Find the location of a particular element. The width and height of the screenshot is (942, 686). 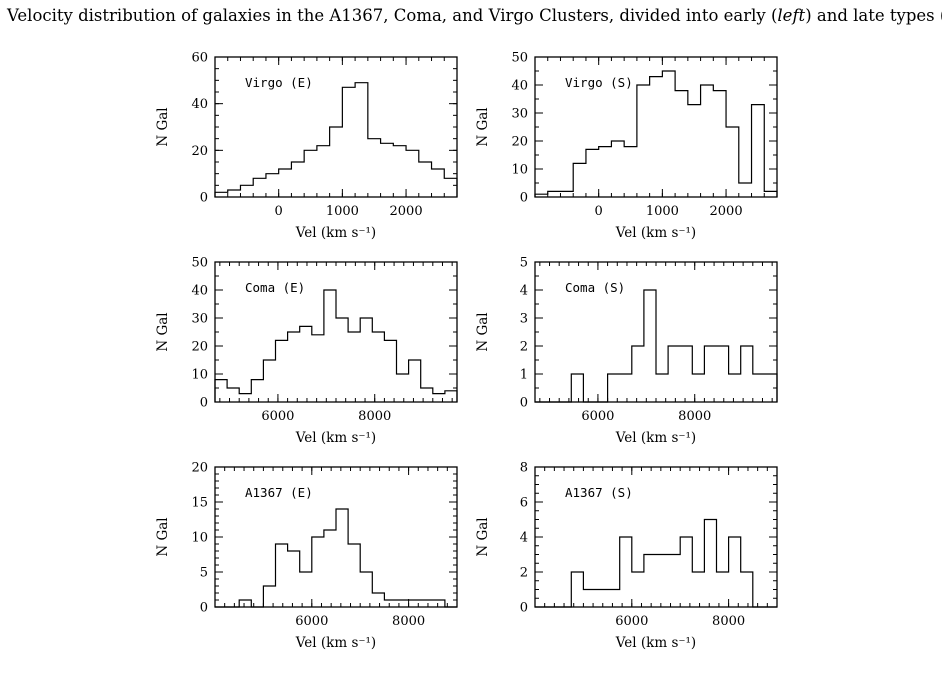

svg-text: 3 is located at coordinates (524, 319).